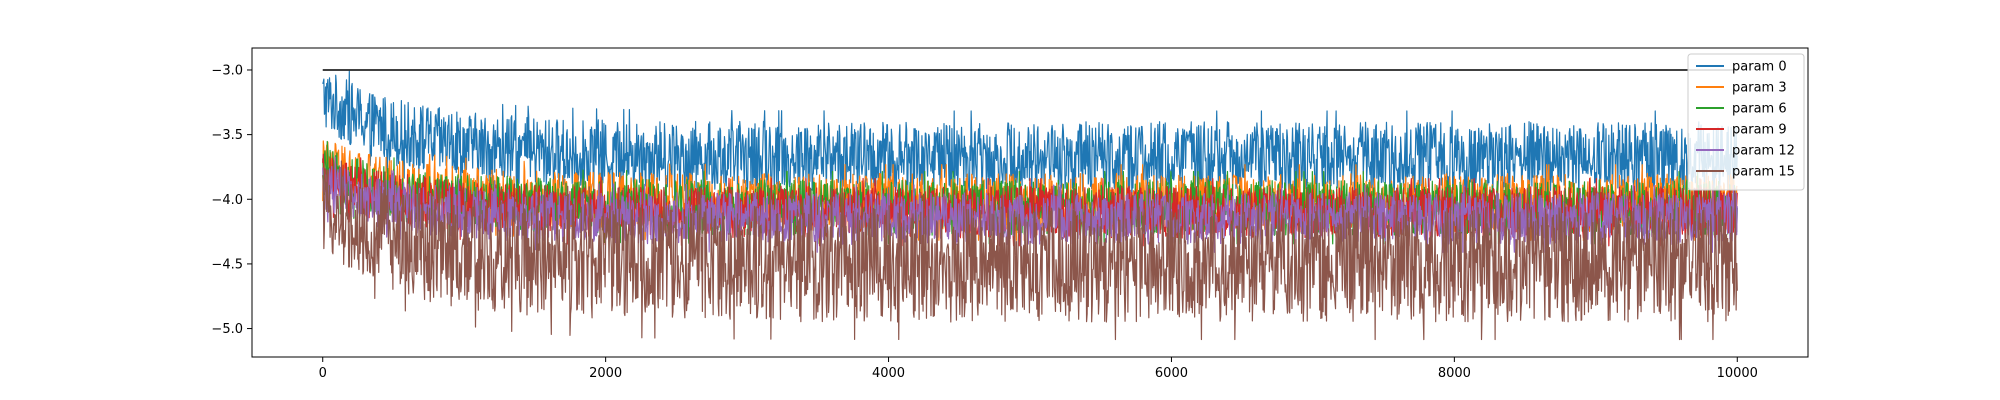 Image resolution: width=2000 pixels, height=400 pixels. Describe the element at coordinates (1759, 67) in the screenshot. I see `legend-label: param 0` at that location.